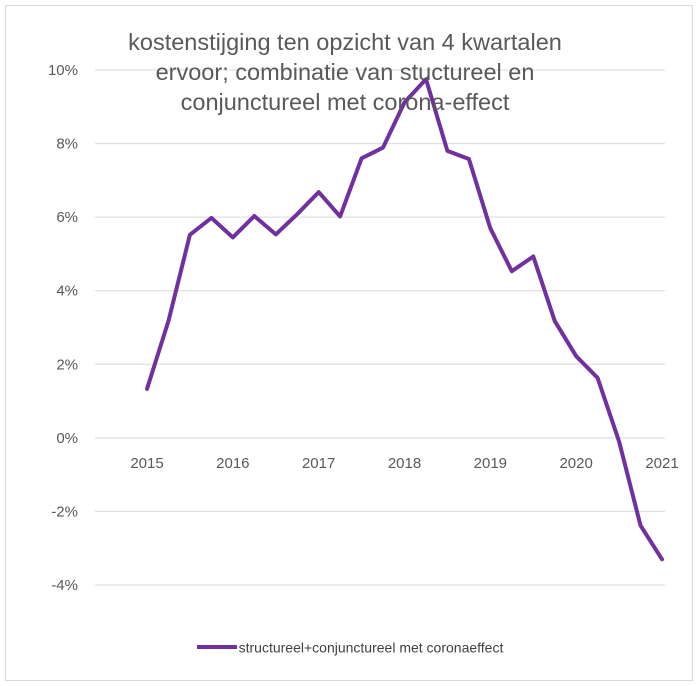 The height and width of the screenshot is (686, 700). Describe the element at coordinates (575, 463) in the screenshot. I see `x-tick-label: 2020` at that location.